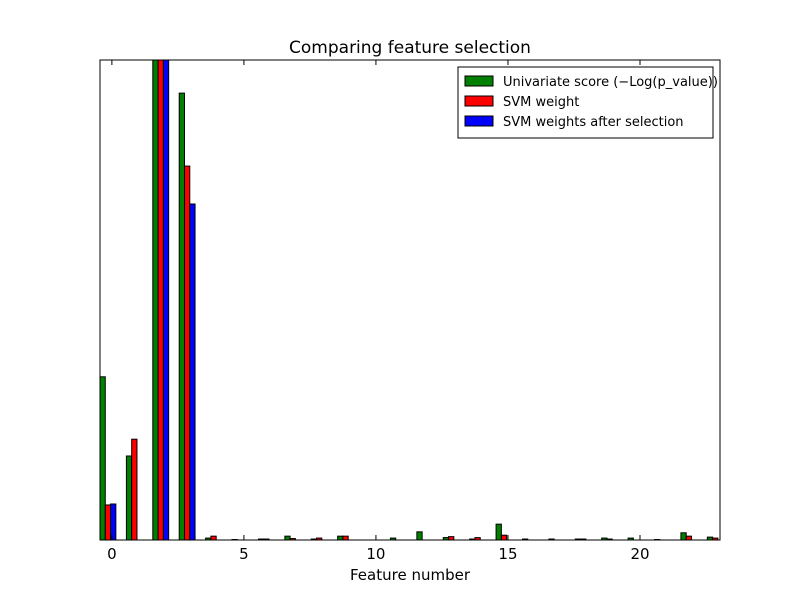  Describe the element at coordinates (375, 554) in the screenshot. I see `x-tick-label: 10` at that location.